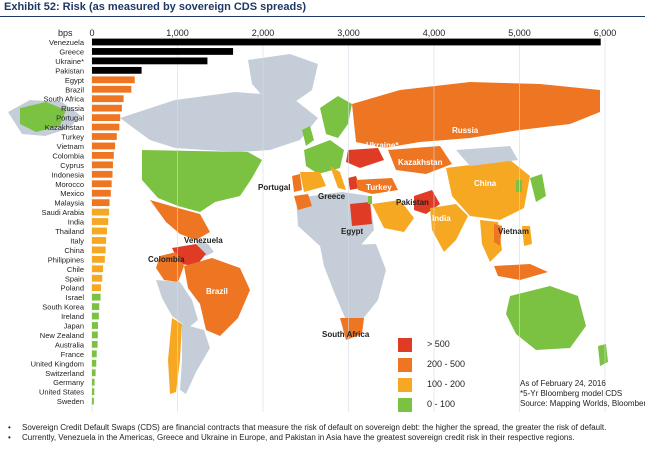 This screenshot has height=455, width=645. I want to click on map-kazakhstan, so click(420, 160).